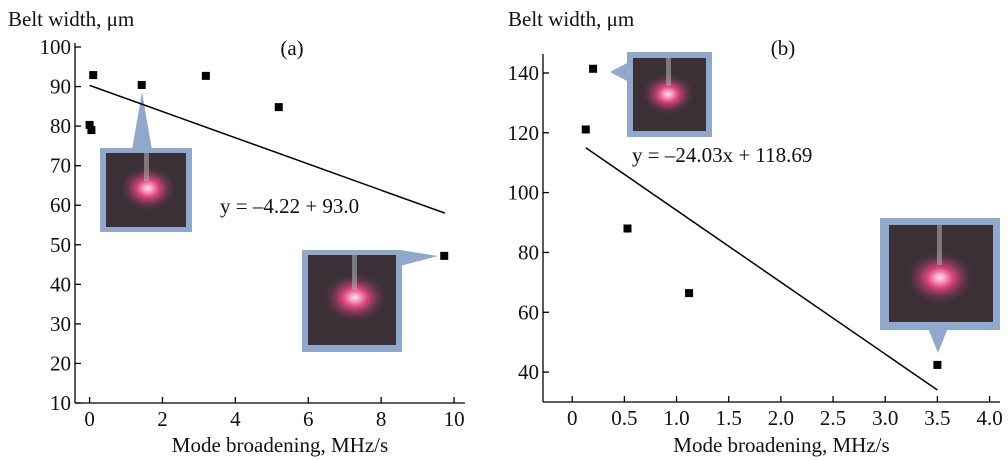  I want to click on x-tick-label: 6, so click(308, 419).